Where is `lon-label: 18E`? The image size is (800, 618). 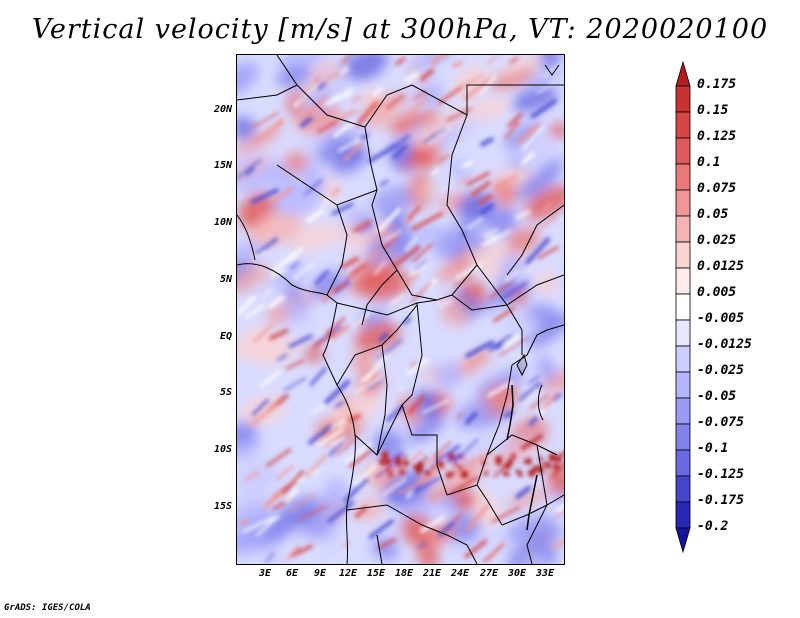
lon-label: 18E is located at coordinates (404, 573).